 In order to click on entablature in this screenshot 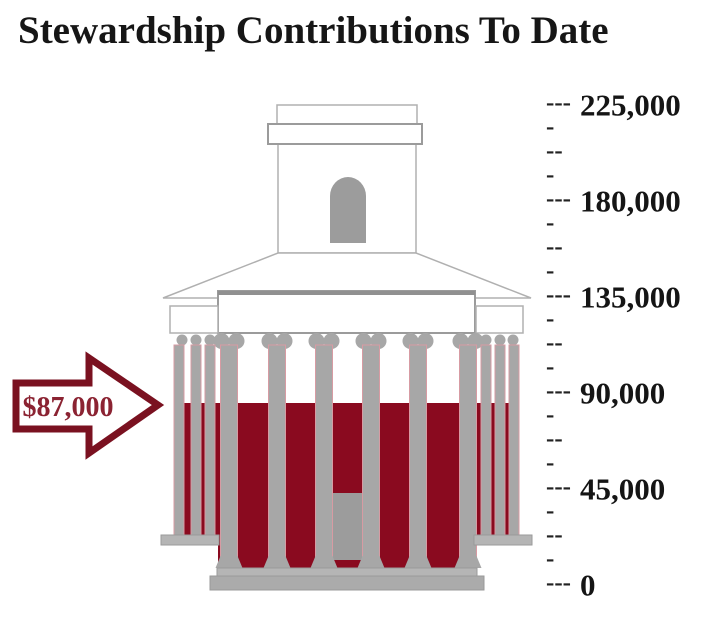, I will do `click(346, 312)`.